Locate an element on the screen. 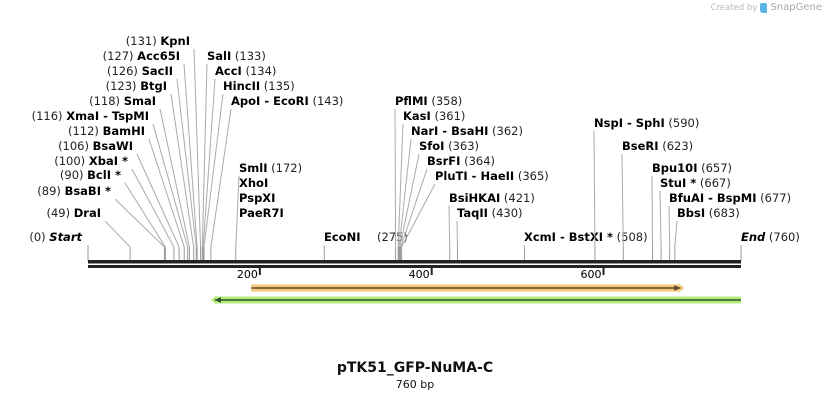  restriction-site: KasI (361) is located at coordinates (431, 185).